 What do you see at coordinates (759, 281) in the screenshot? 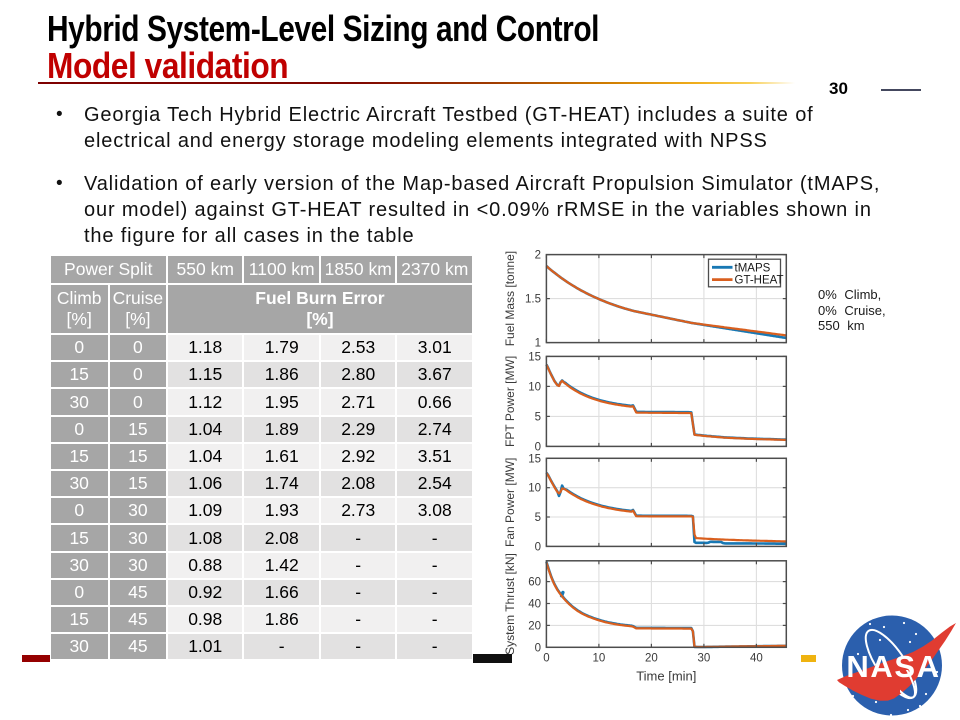
I see `svg-text: GT-HEAT` at bounding box center [759, 281].